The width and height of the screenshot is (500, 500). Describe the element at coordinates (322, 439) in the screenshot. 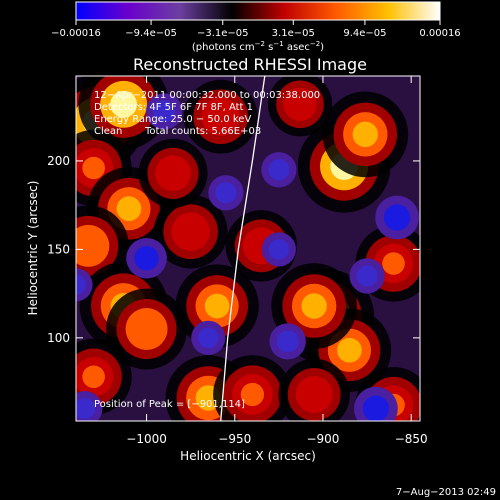

I see `x-tick-label: −900` at that location.